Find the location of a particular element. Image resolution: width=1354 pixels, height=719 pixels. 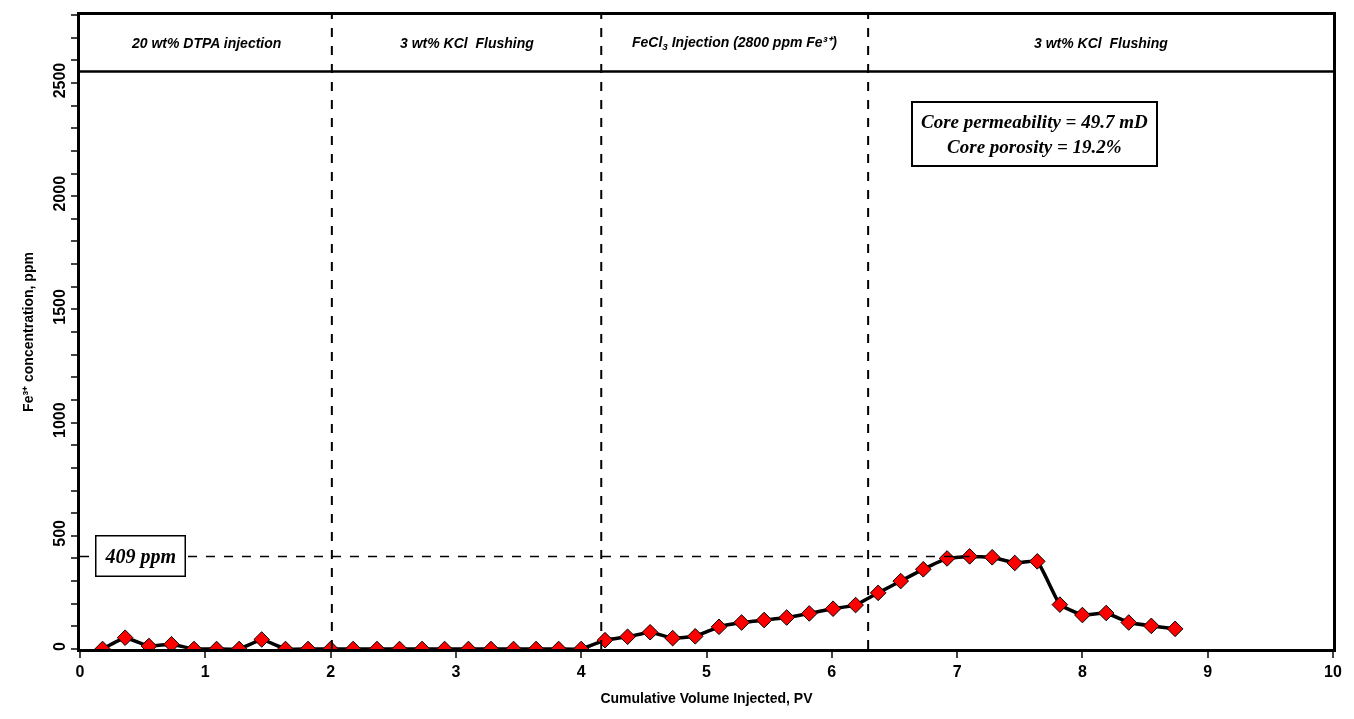

x-tick-label: 8 is located at coordinates (1082, 671).